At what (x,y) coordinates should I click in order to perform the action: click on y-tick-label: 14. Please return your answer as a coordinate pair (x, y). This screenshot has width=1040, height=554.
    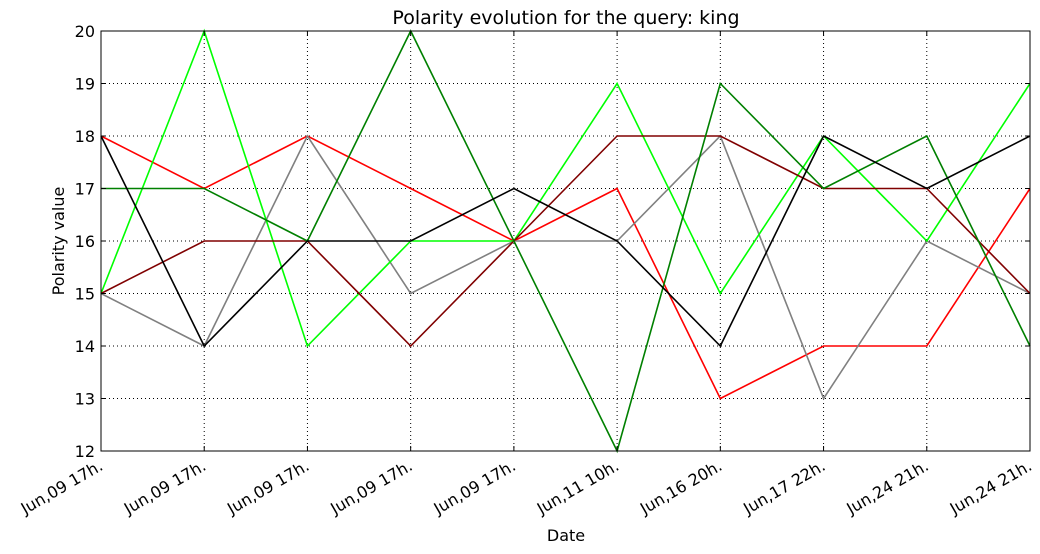
    Looking at the image, I should click on (85, 346).